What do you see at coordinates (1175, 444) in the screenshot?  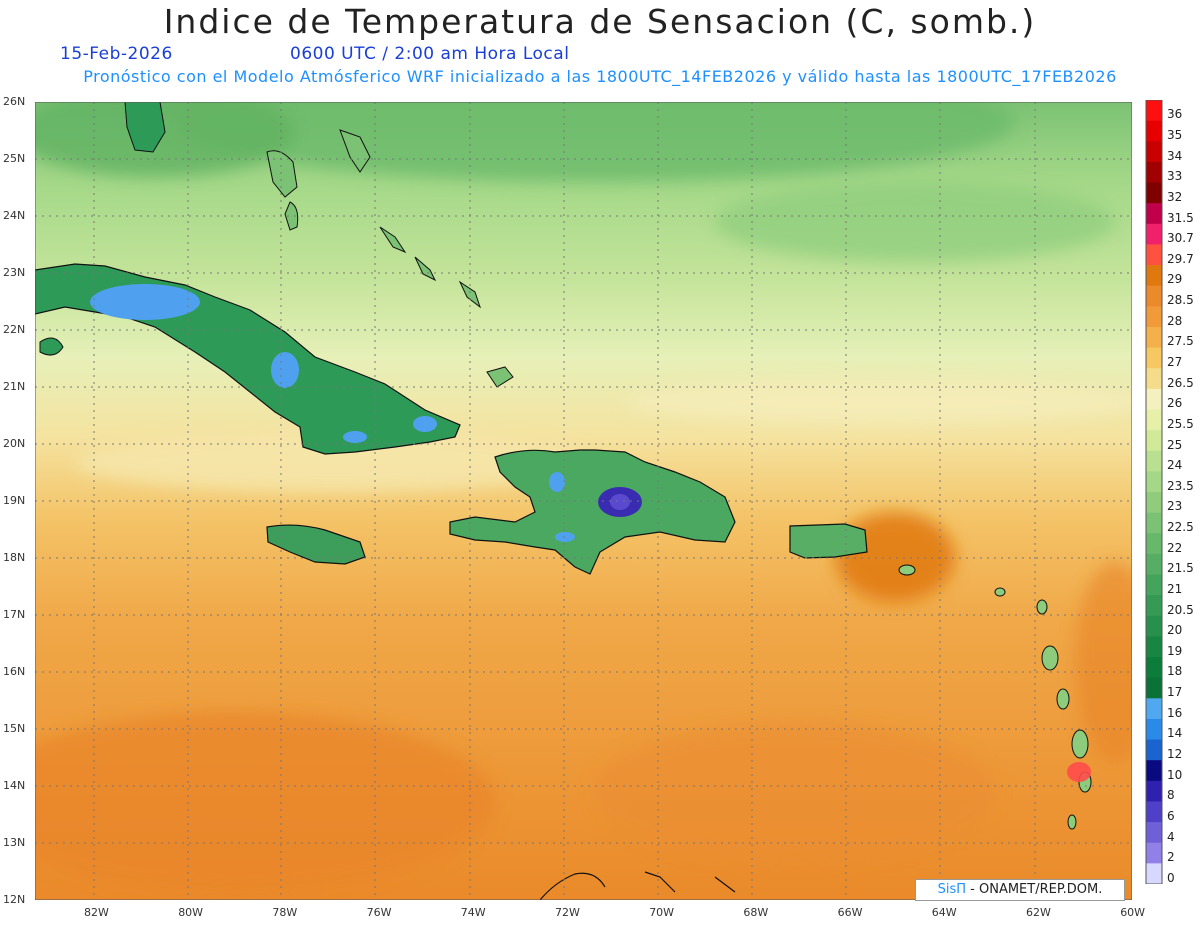 I see `colorbar-label: 25` at bounding box center [1175, 444].